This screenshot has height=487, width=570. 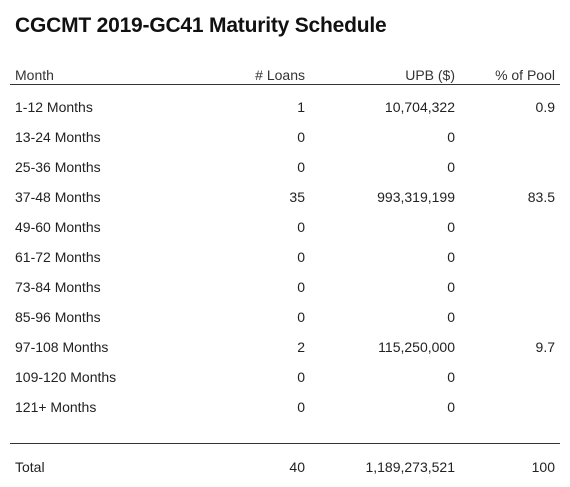 What do you see at coordinates (34, 75) in the screenshot?
I see `header-month: Month` at bounding box center [34, 75].